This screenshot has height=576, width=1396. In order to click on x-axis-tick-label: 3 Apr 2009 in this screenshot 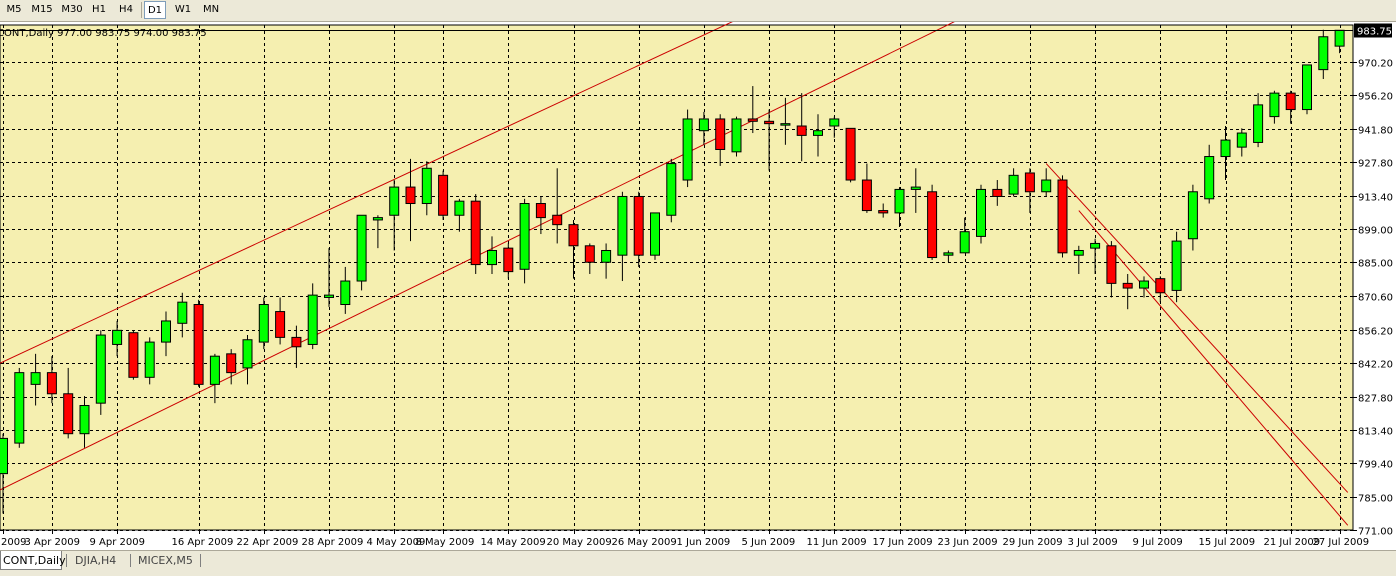, I will do `click(52, 542)`.